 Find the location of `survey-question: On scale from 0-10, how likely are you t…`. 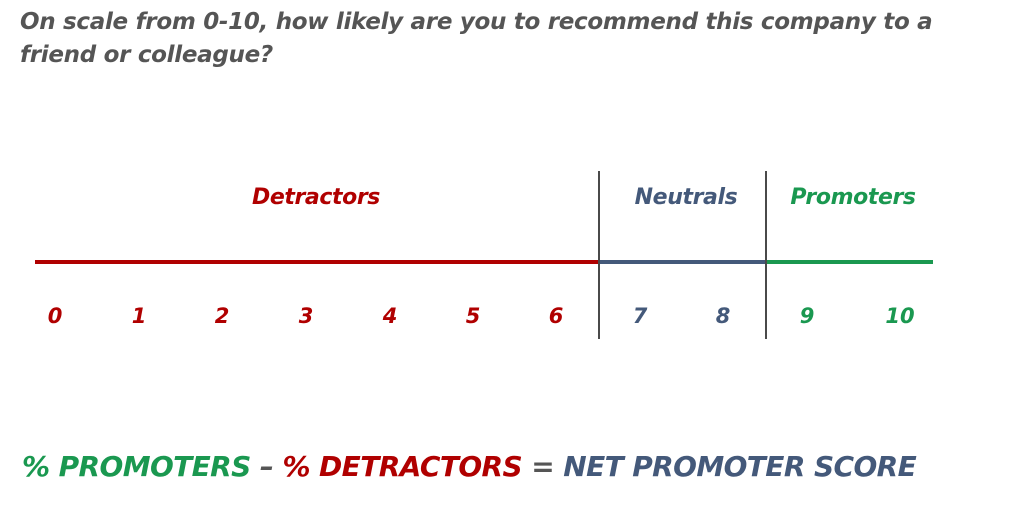

survey-question: On scale from 0-10, how likely are you t… is located at coordinates (476, 38).